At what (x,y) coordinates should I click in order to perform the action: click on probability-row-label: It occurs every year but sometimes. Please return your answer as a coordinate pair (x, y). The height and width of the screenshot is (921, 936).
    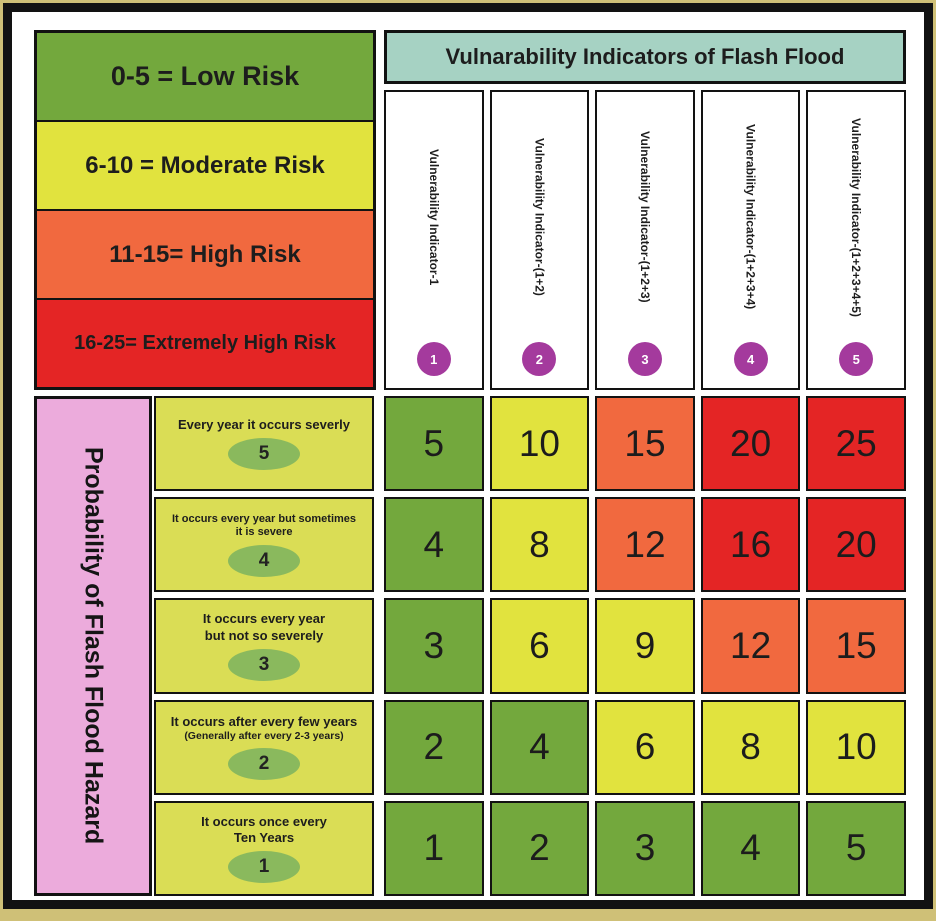
    Looking at the image, I should click on (264, 518).